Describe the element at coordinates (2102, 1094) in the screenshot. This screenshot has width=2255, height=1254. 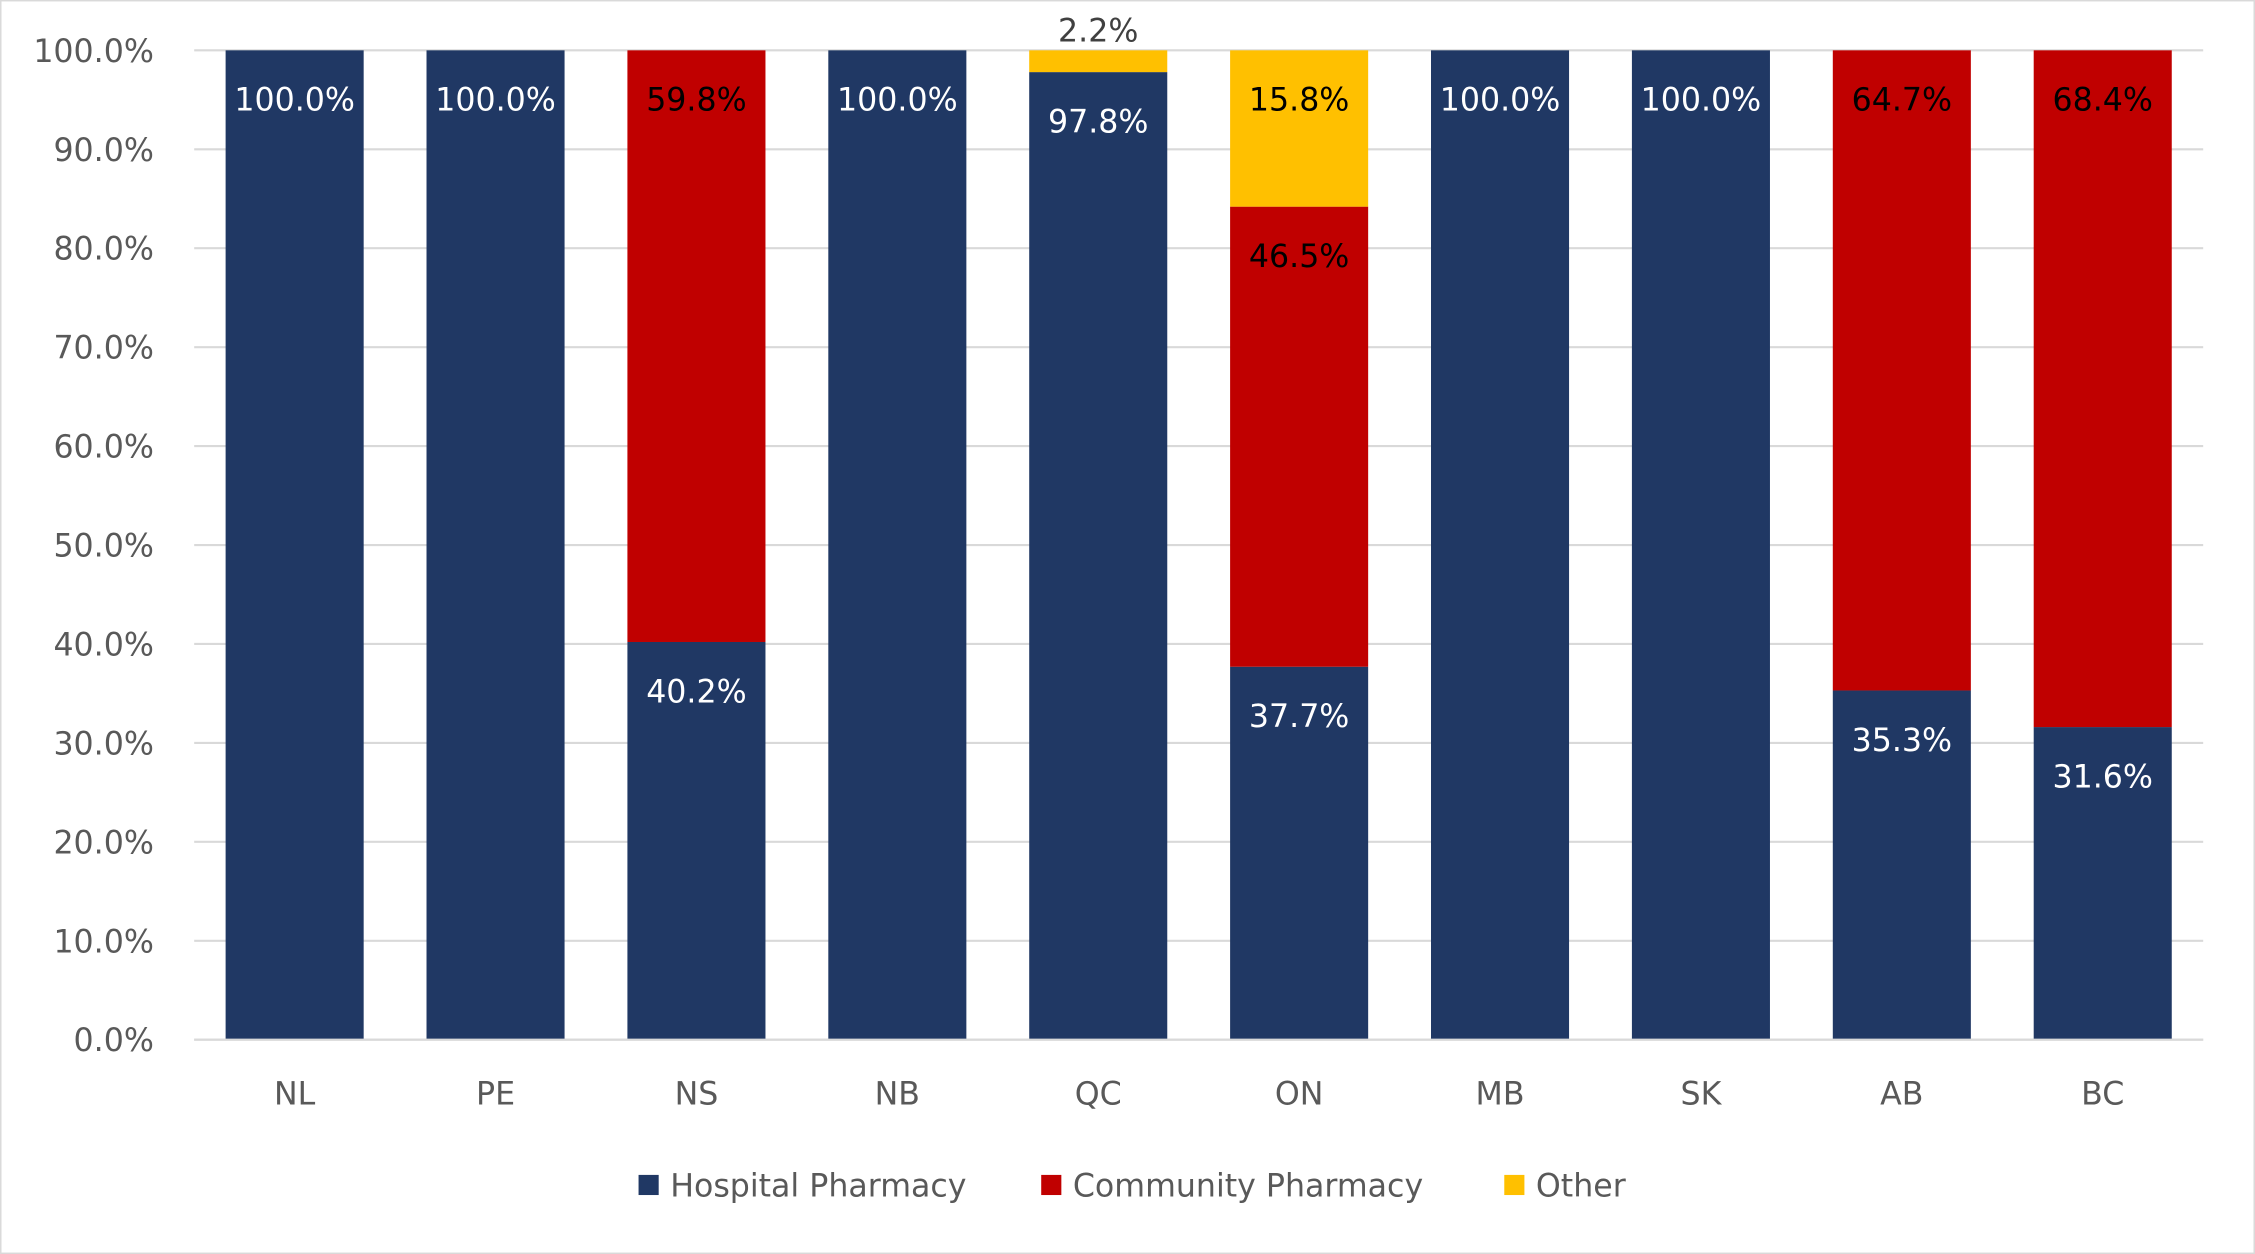
I see `x-tick-label: BC` at that location.